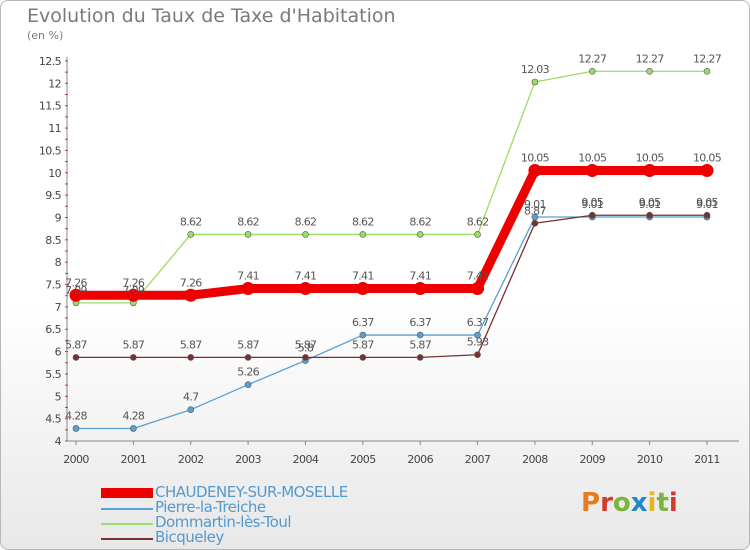 The image size is (750, 550). I want to click on y-tick-label: 8, so click(58, 262).